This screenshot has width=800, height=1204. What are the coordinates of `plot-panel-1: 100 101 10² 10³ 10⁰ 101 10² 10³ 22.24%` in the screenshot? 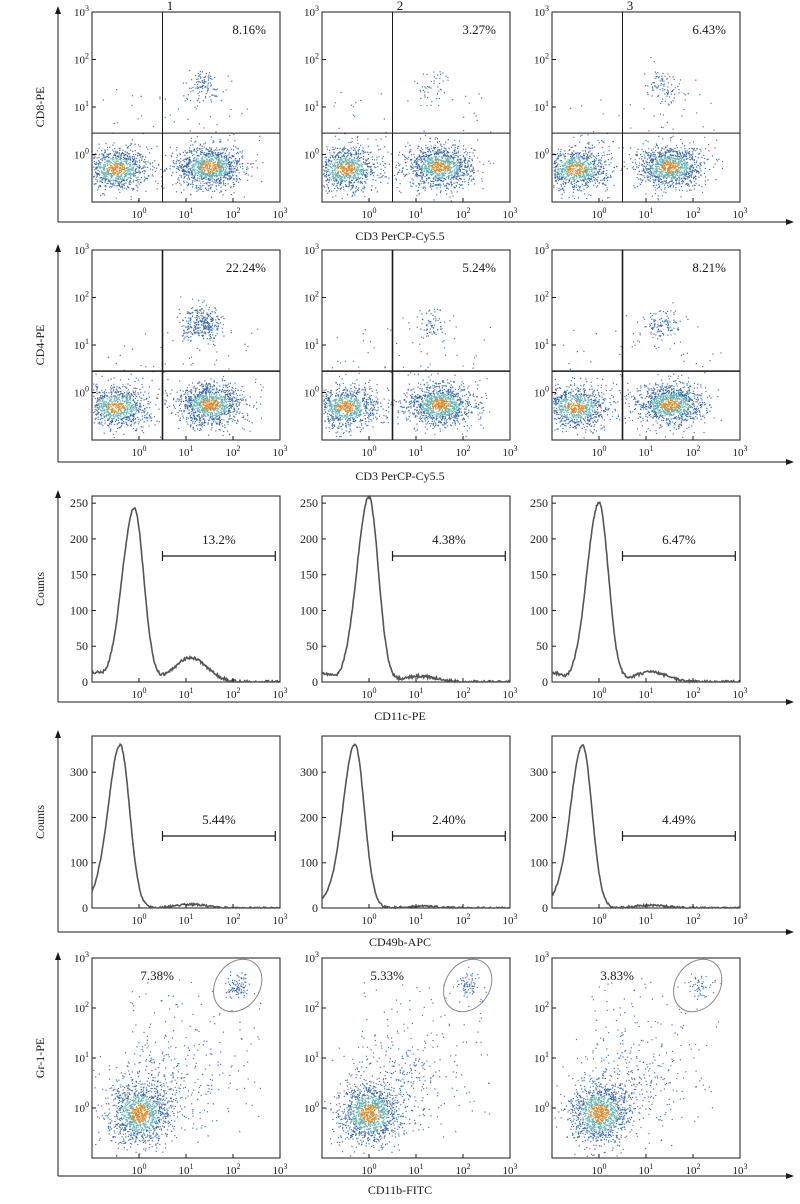 It's located at (181, 350).